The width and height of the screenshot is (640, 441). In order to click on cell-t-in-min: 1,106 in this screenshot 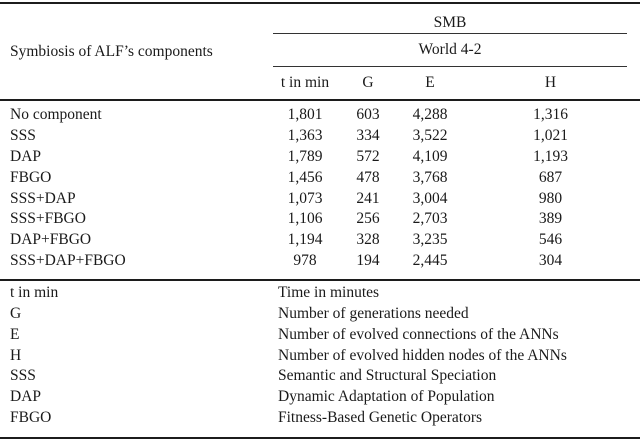, I will do `click(305, 219)`.